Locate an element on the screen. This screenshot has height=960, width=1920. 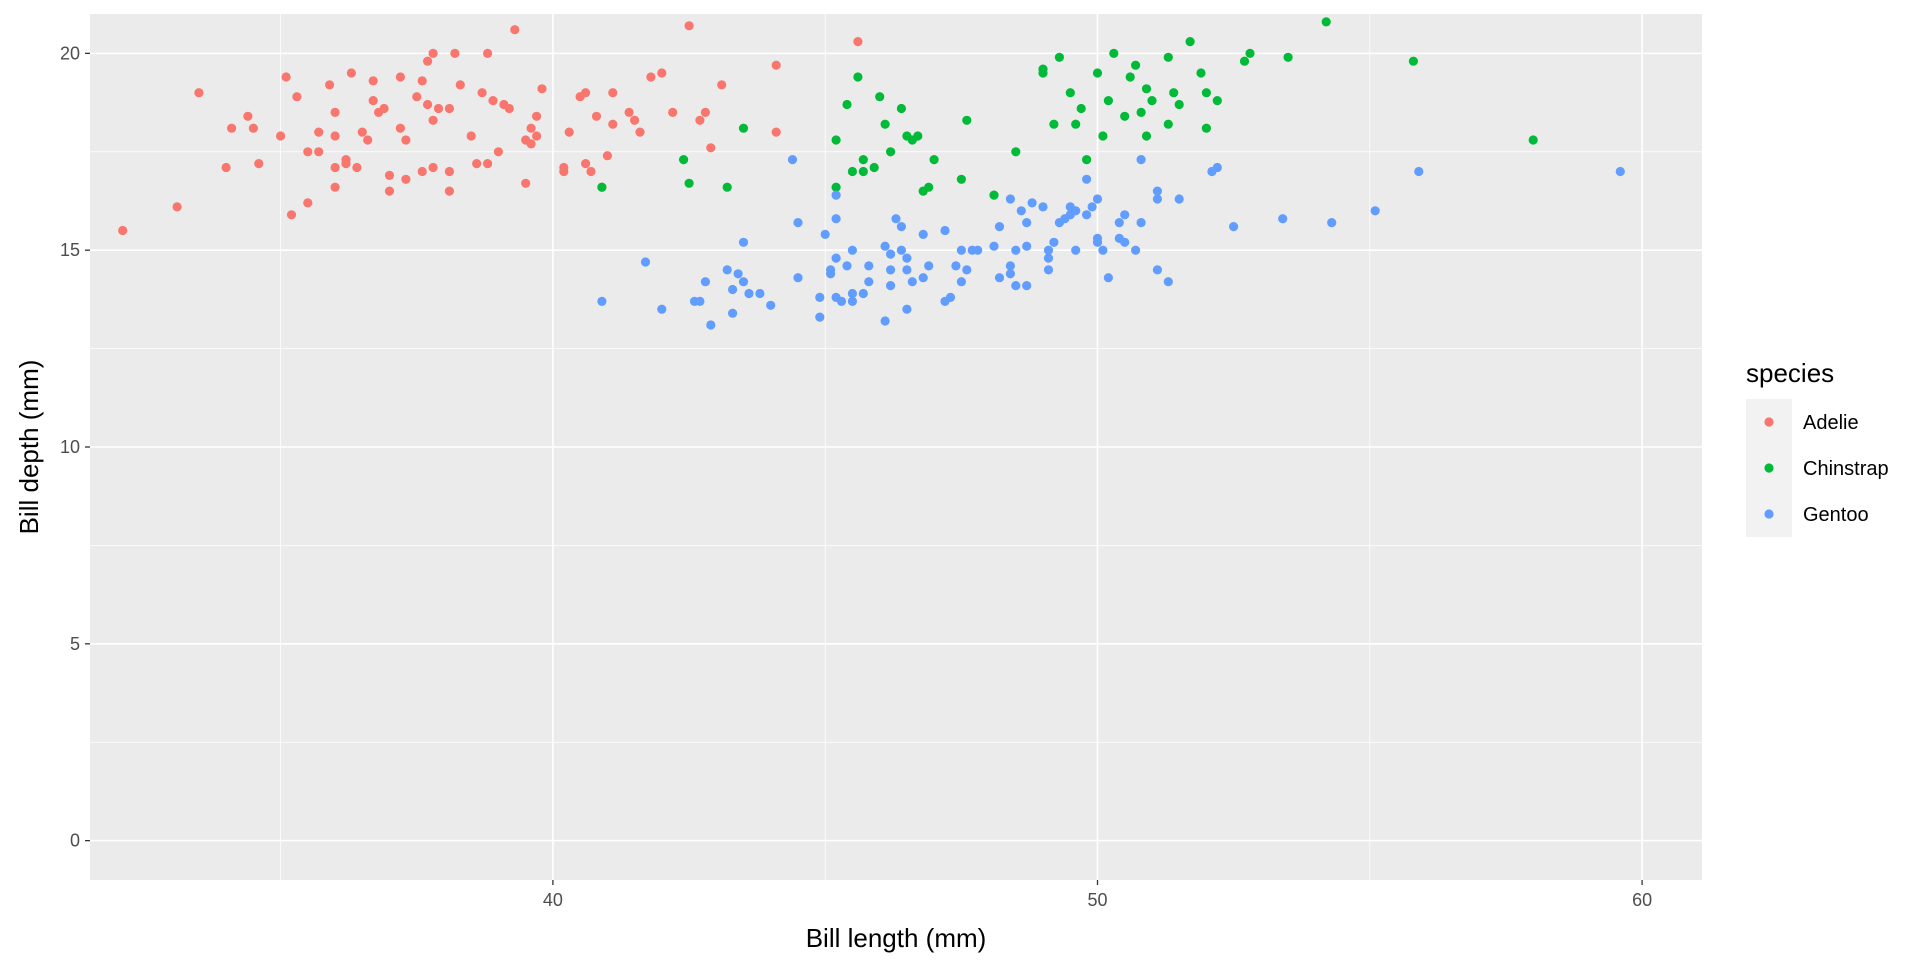
x-axis: 40 50 60 is located at coordinates (1097, 895).